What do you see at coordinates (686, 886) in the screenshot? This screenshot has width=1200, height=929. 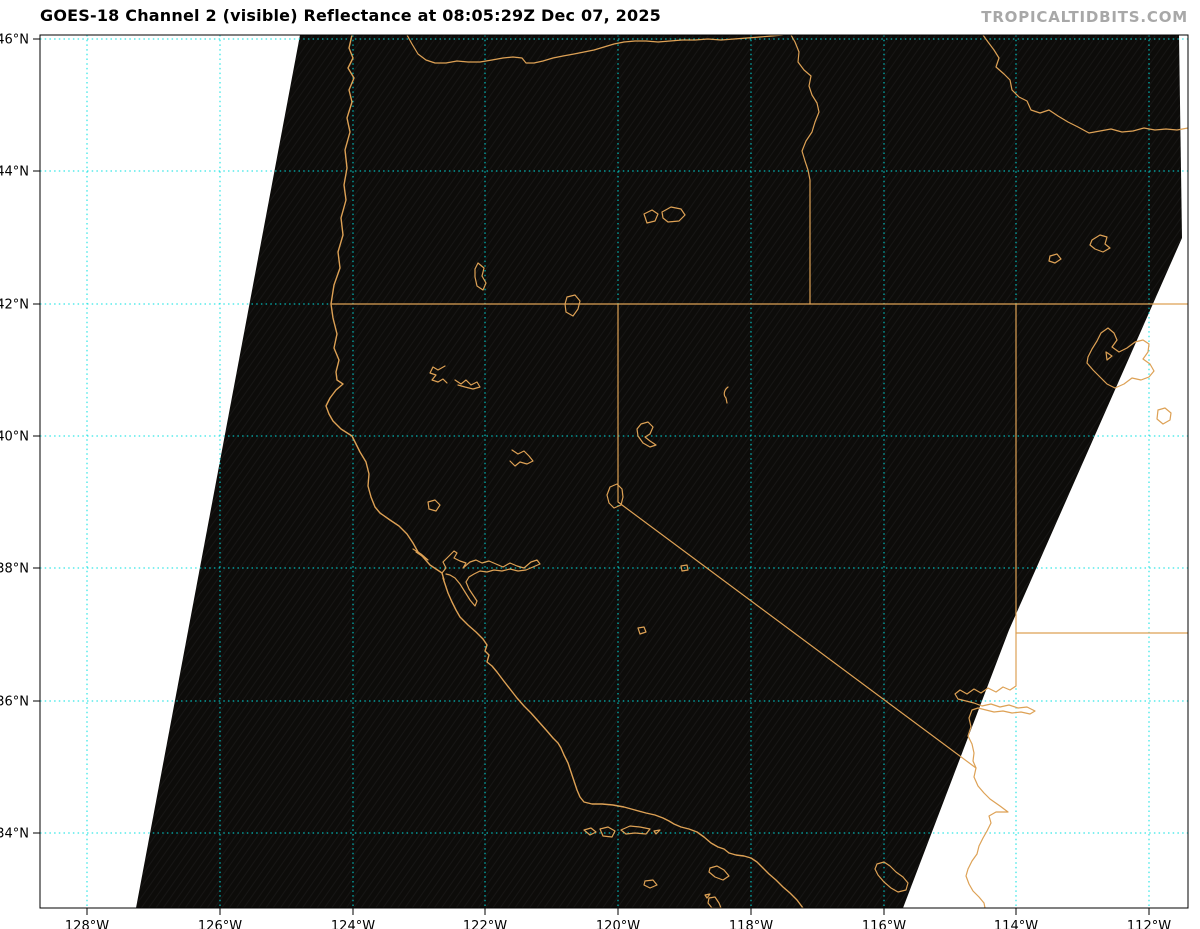 I see `southern-islands` at bounding box center [686, 886].